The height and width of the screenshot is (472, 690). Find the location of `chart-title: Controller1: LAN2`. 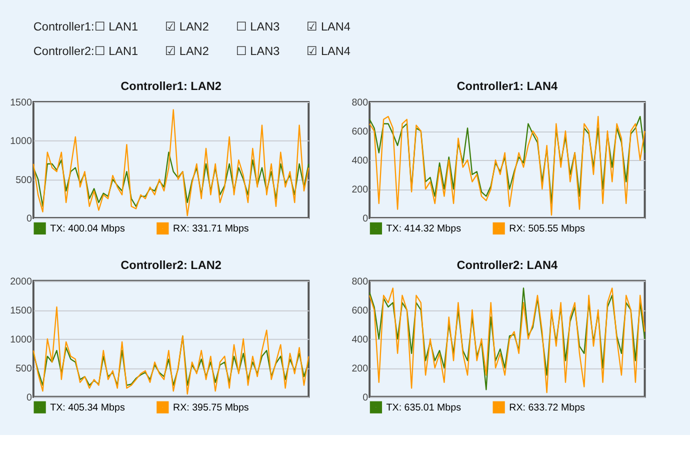

chart-title: Controller1: LAN2 is located at coordinates (171, 87).